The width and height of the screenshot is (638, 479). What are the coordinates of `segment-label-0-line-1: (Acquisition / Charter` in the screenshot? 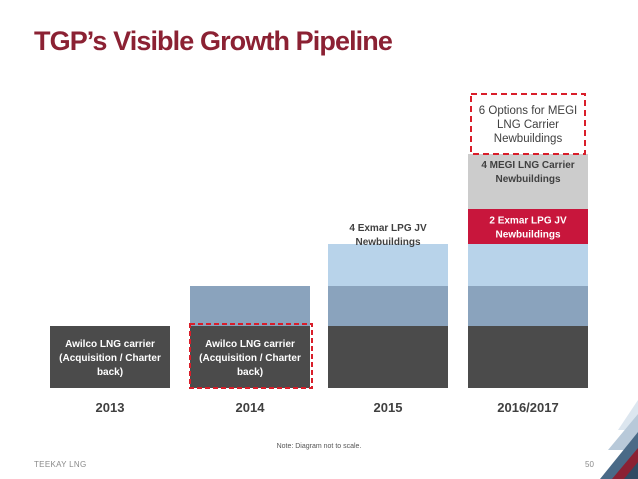 It's located at (110, 358).